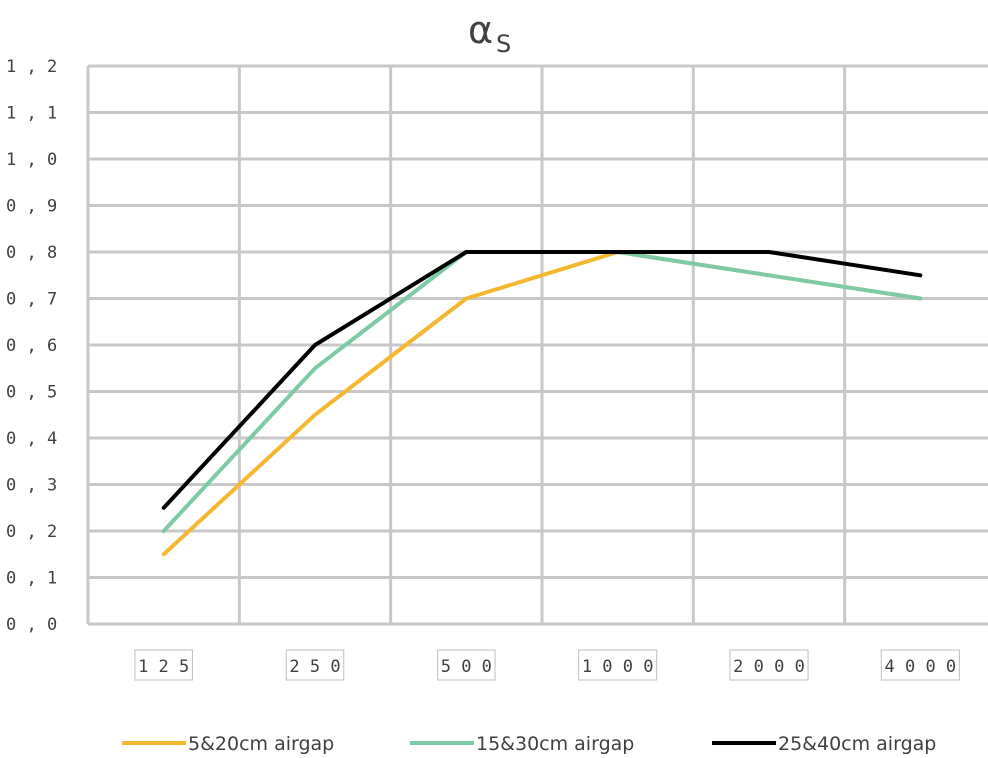  What do you see at coordinates (31, 67) in the screenshot?
I see `y-tick-label: 1 , 2` at bounding box center [31, 67].